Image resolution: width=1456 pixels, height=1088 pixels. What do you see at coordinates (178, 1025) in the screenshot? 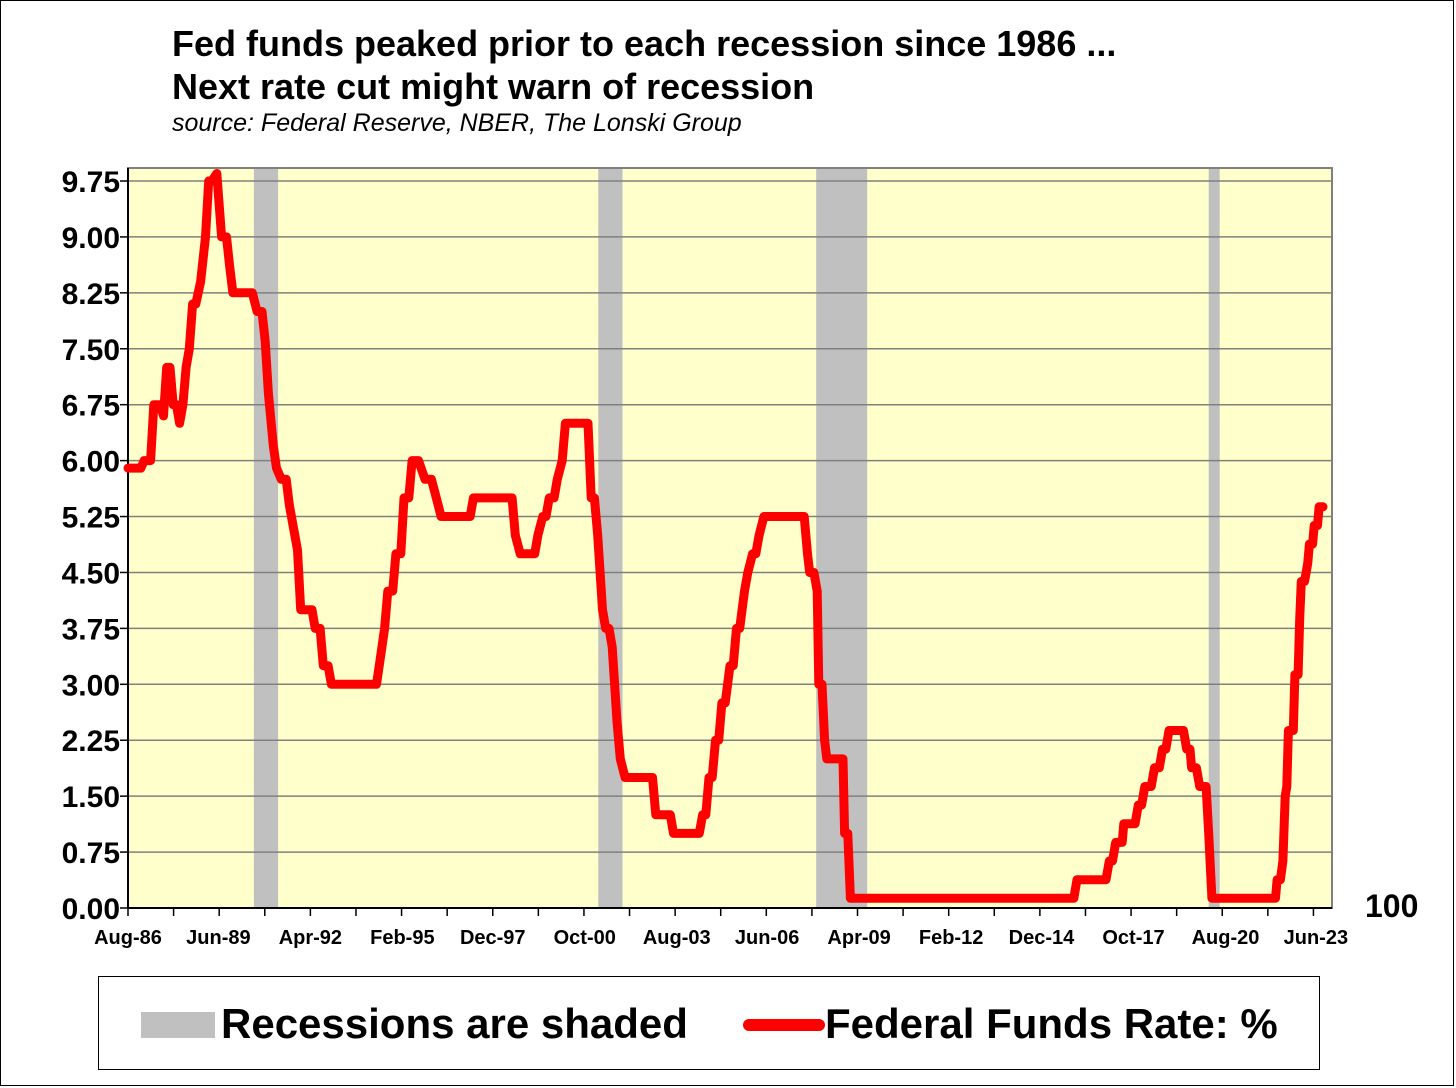
I see `legend-swatch-recession` at bounding box center [178, 1025].